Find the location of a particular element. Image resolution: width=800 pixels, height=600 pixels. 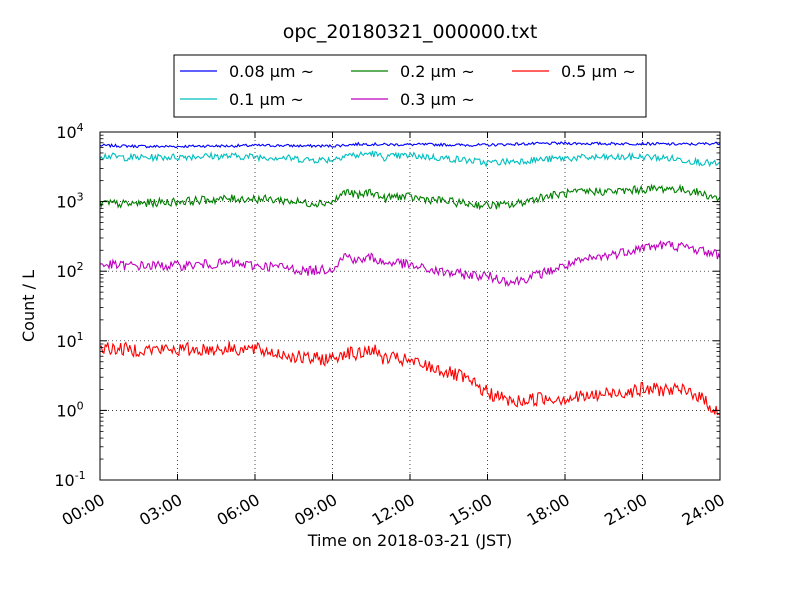

legend-box is located at coordinates (410, 86).